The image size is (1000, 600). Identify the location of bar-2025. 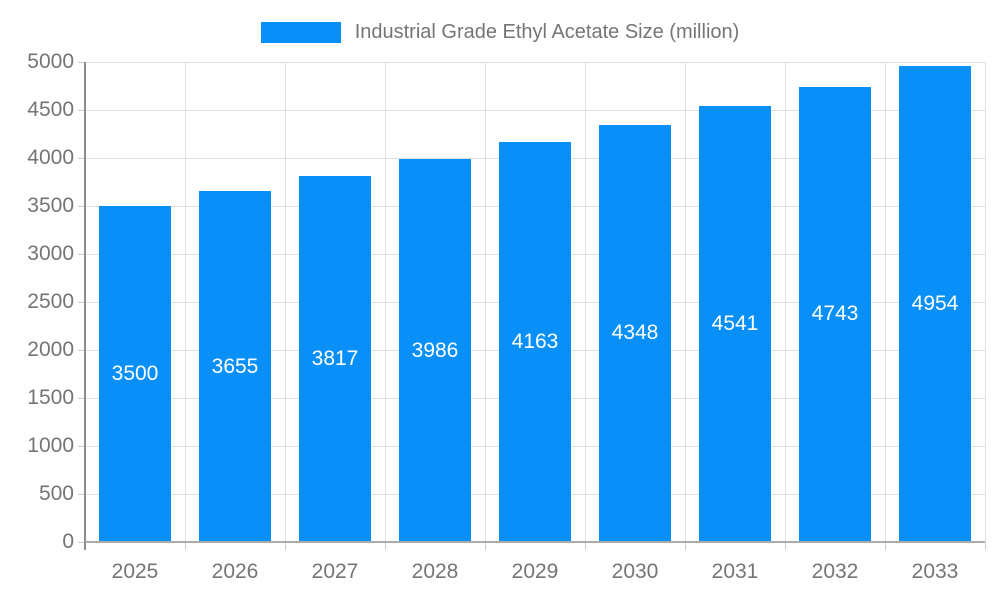
(135, 374).